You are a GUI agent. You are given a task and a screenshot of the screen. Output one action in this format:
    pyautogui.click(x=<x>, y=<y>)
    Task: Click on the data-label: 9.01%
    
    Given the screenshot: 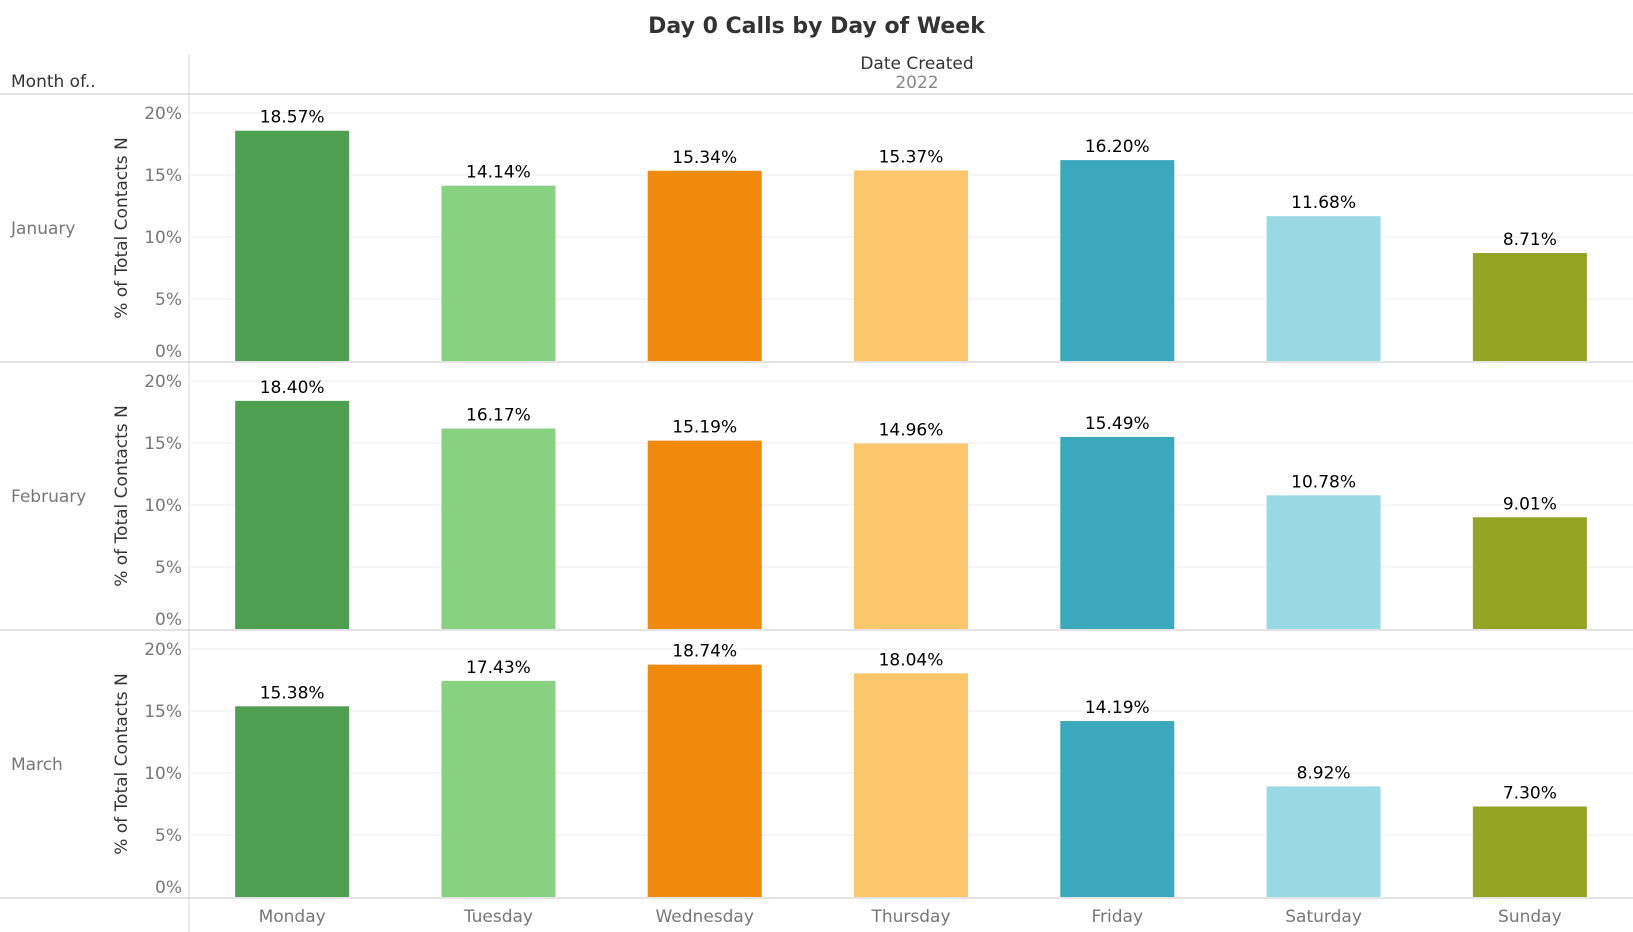 What is the action you would take?
    pyautogui.click(x=1530, y=504)
    